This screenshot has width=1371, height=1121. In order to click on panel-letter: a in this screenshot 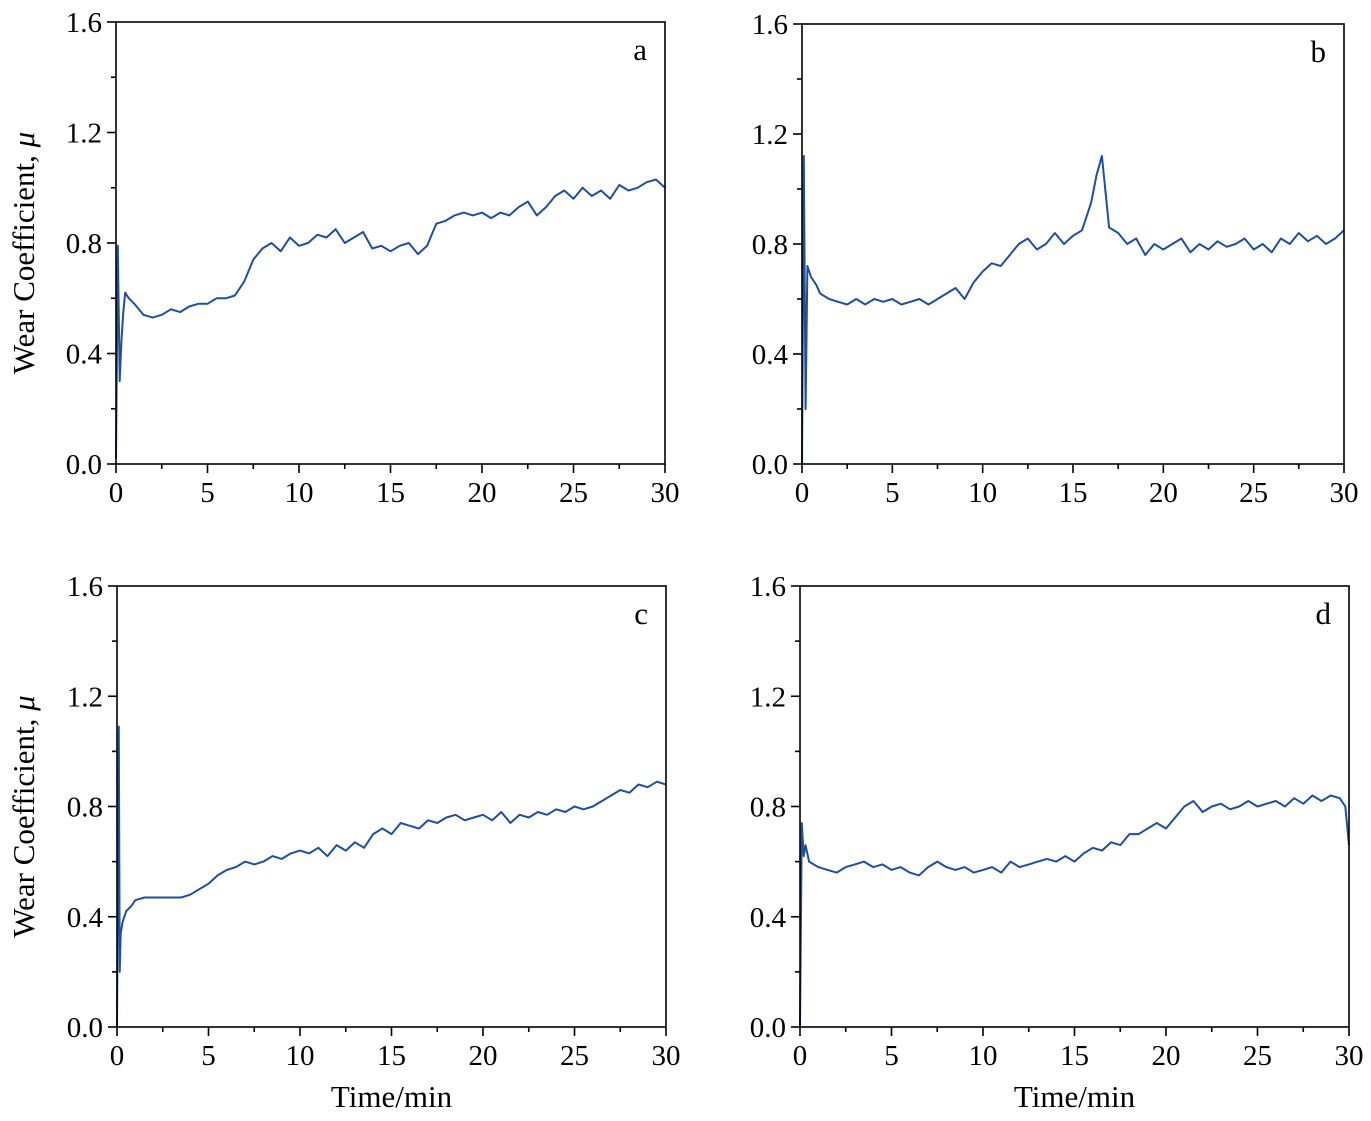, I will do `click(640, 49)`.